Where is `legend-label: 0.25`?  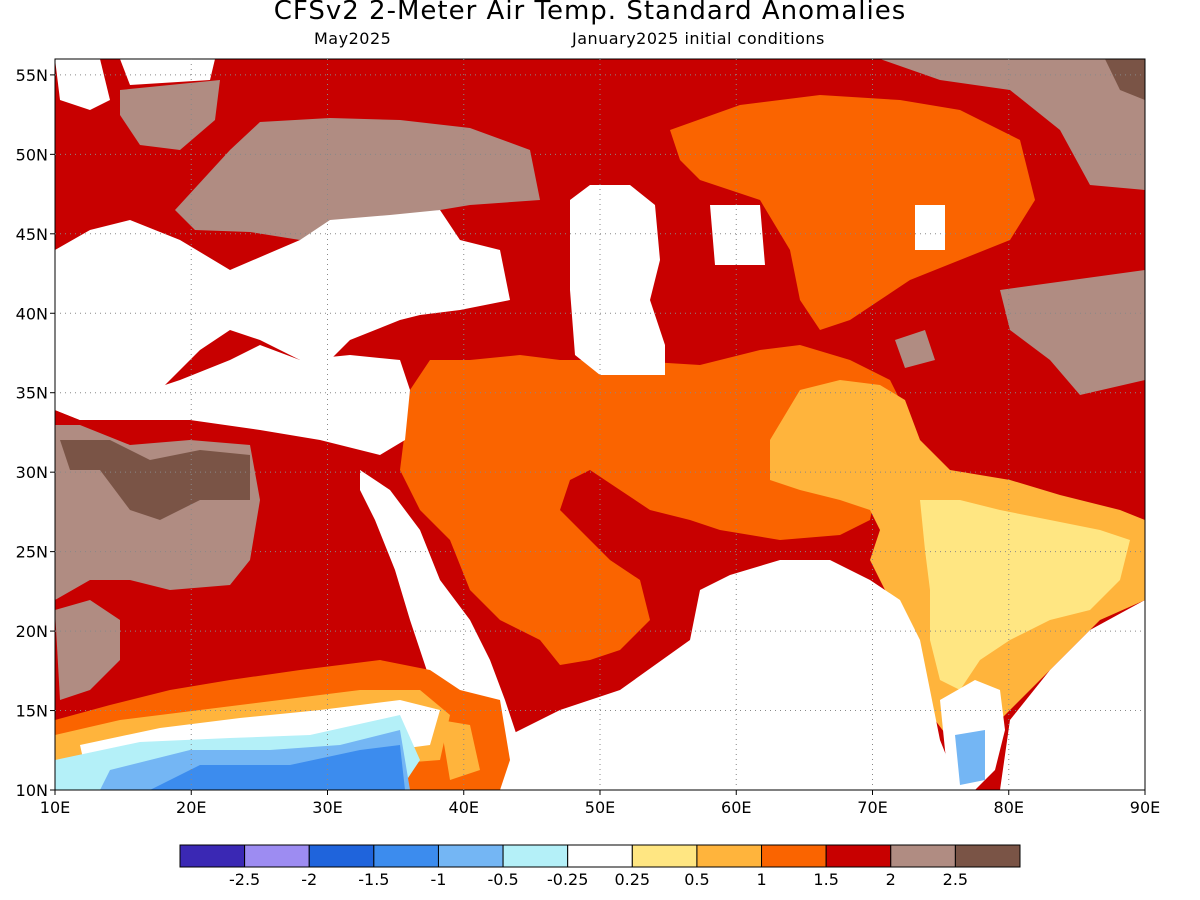
legend-label: 0.25 is located at coordinates (632, 879).